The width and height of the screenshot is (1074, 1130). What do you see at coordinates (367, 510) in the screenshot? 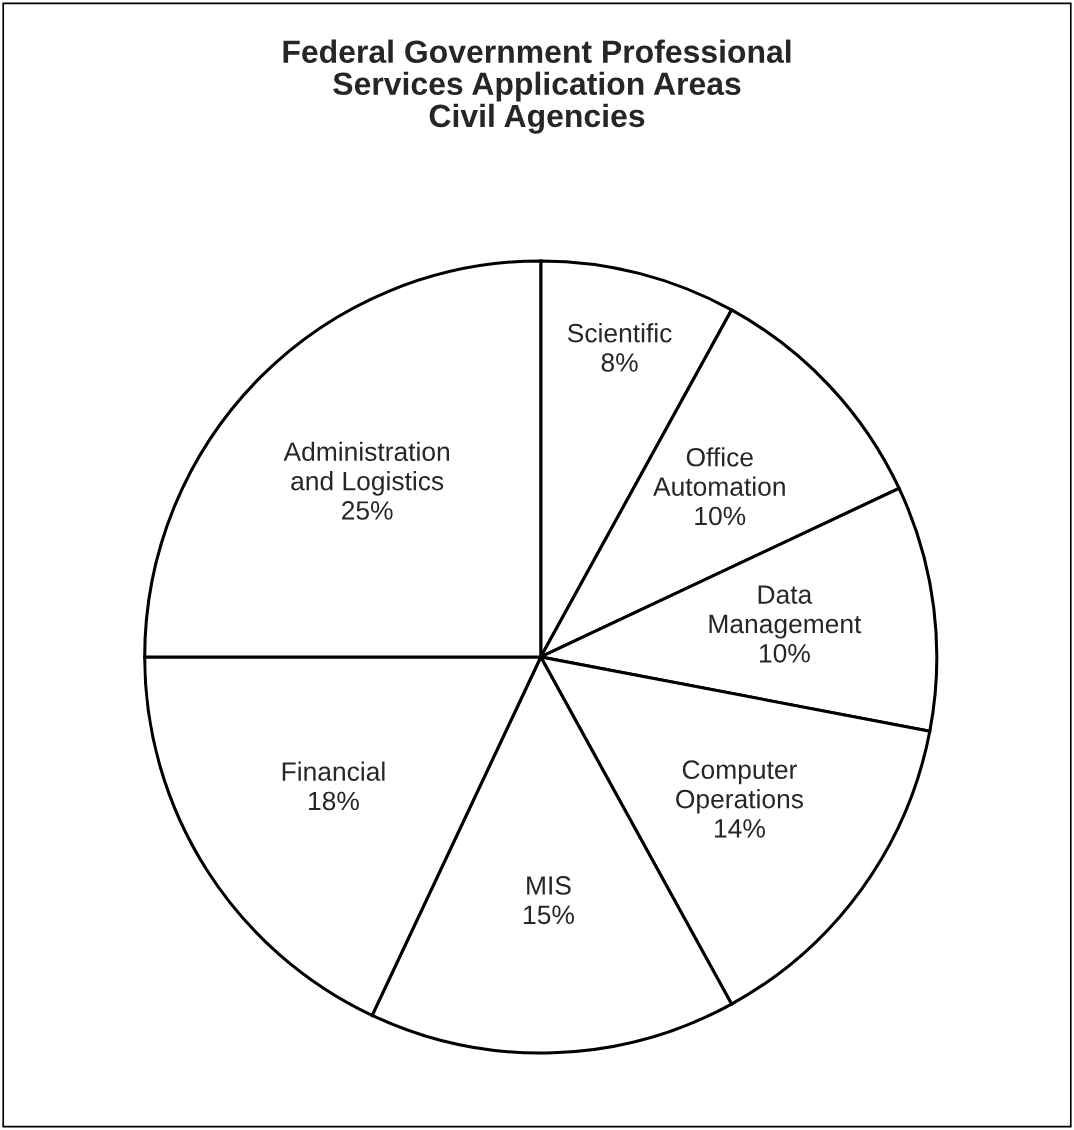
I see `data-label: 25%` at bounding box center [367, 510].